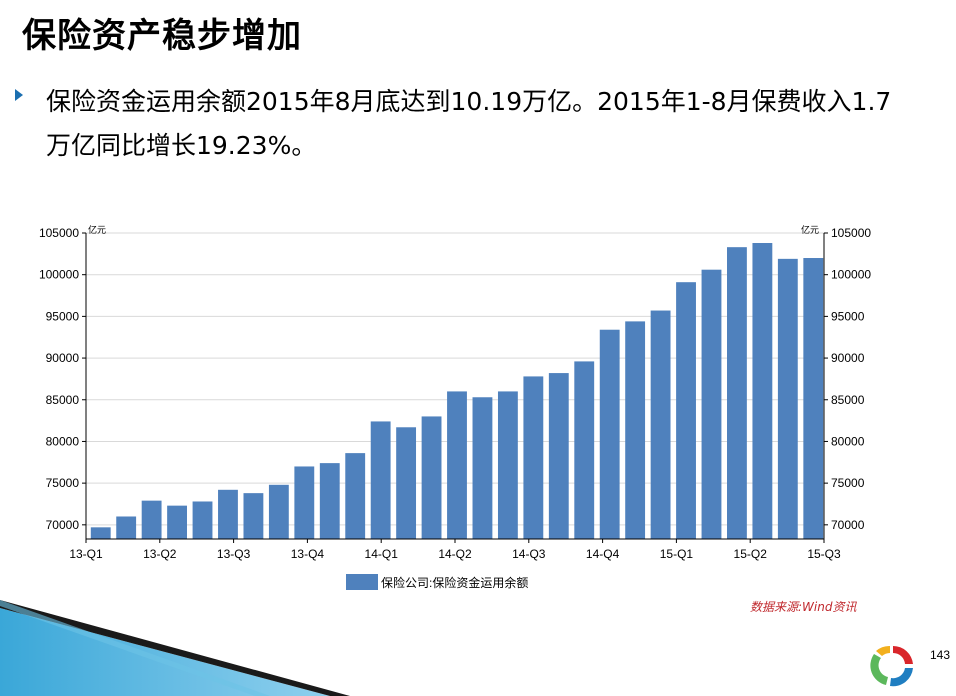 The height and width of the screenshot is (696, 956). I want to click on source-note: 数据来源:Wind资讯, so click(803, 607).